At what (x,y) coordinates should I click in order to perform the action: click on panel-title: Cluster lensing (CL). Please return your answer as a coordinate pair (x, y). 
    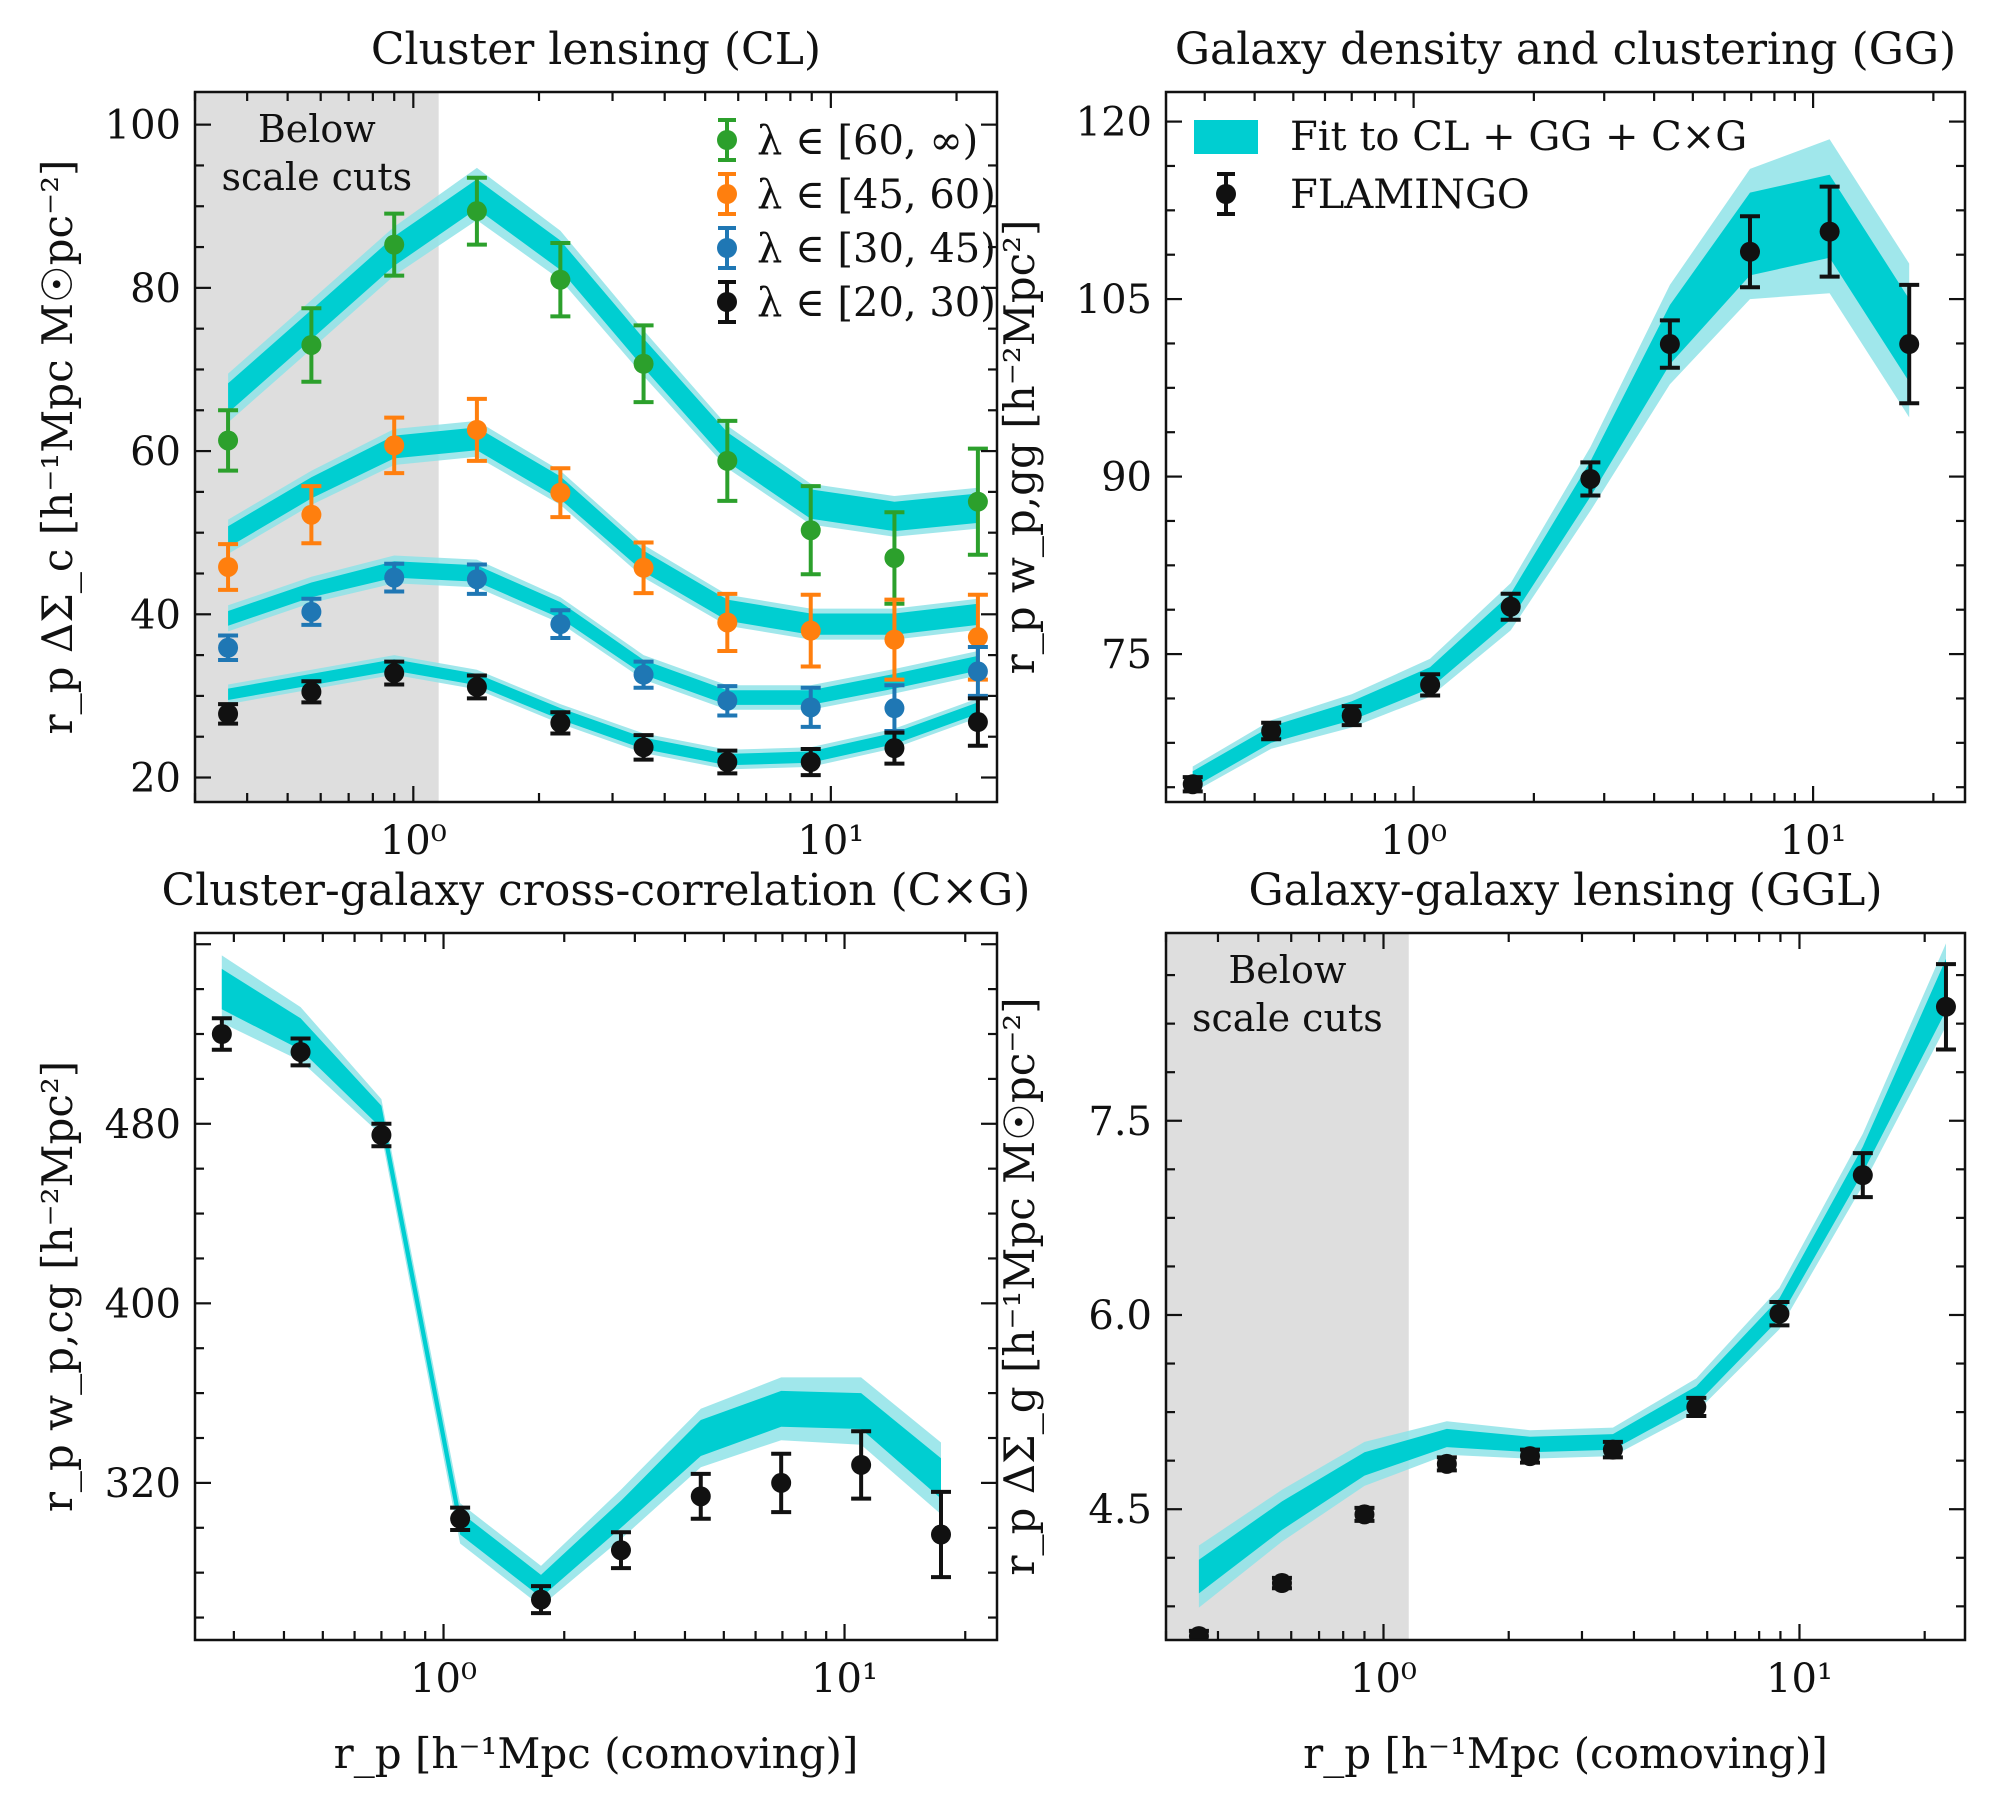
    Looking at the image, I should click on (596, 49).